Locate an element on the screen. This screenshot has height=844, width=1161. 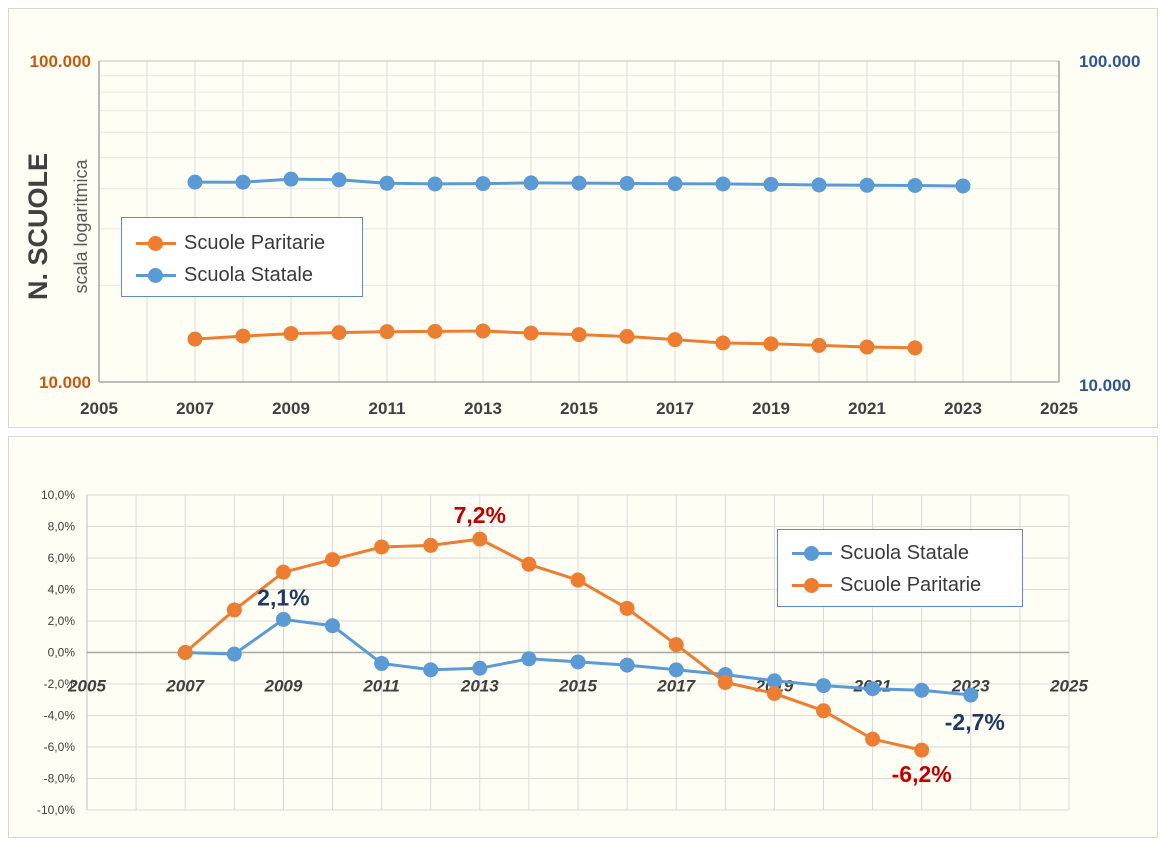
data-label: -2,7% is located at coordinates (975, 722).